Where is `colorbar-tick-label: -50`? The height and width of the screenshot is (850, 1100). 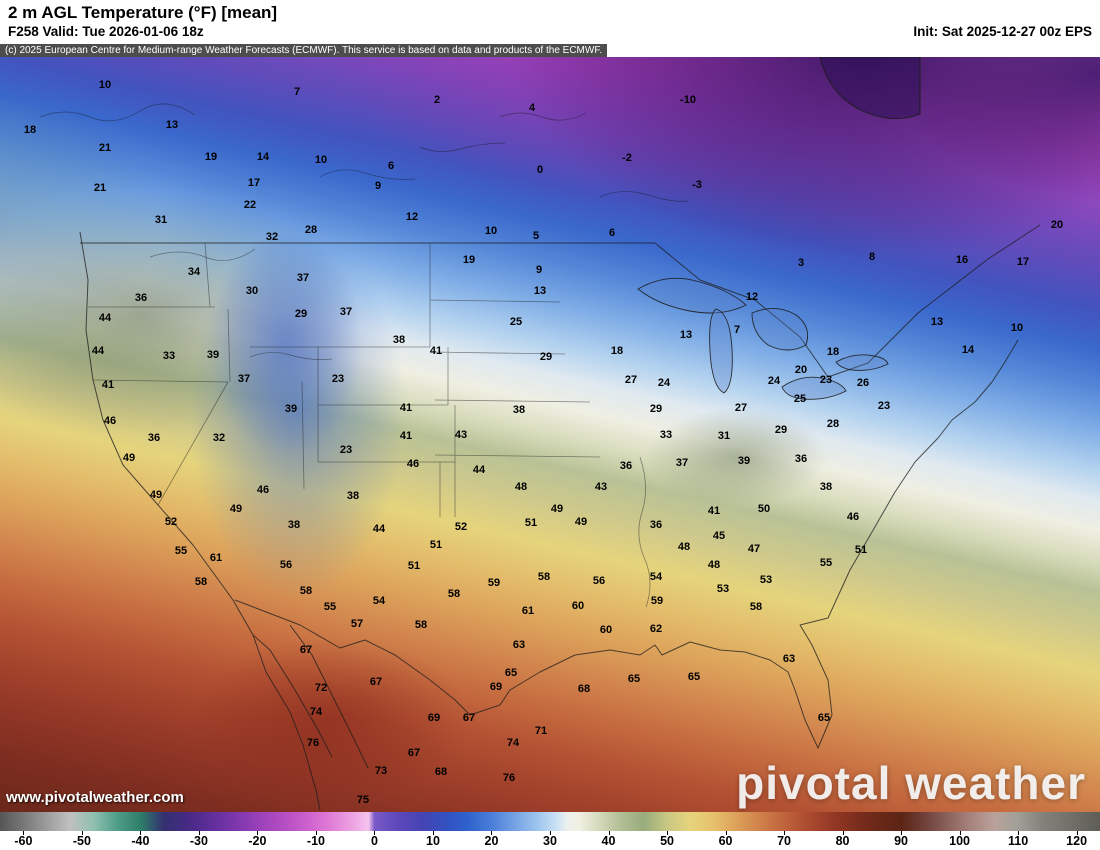
colorbar-tick-label: -50 is located at coordinates (81, 841).